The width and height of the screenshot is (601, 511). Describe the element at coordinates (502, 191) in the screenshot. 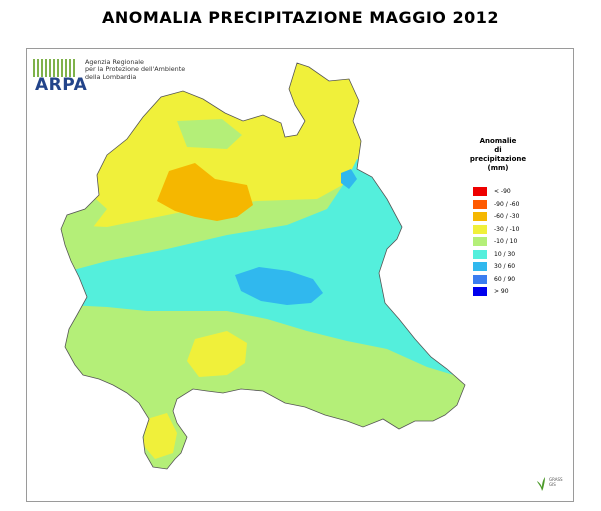

I see `legend-label: < -90` at that location.